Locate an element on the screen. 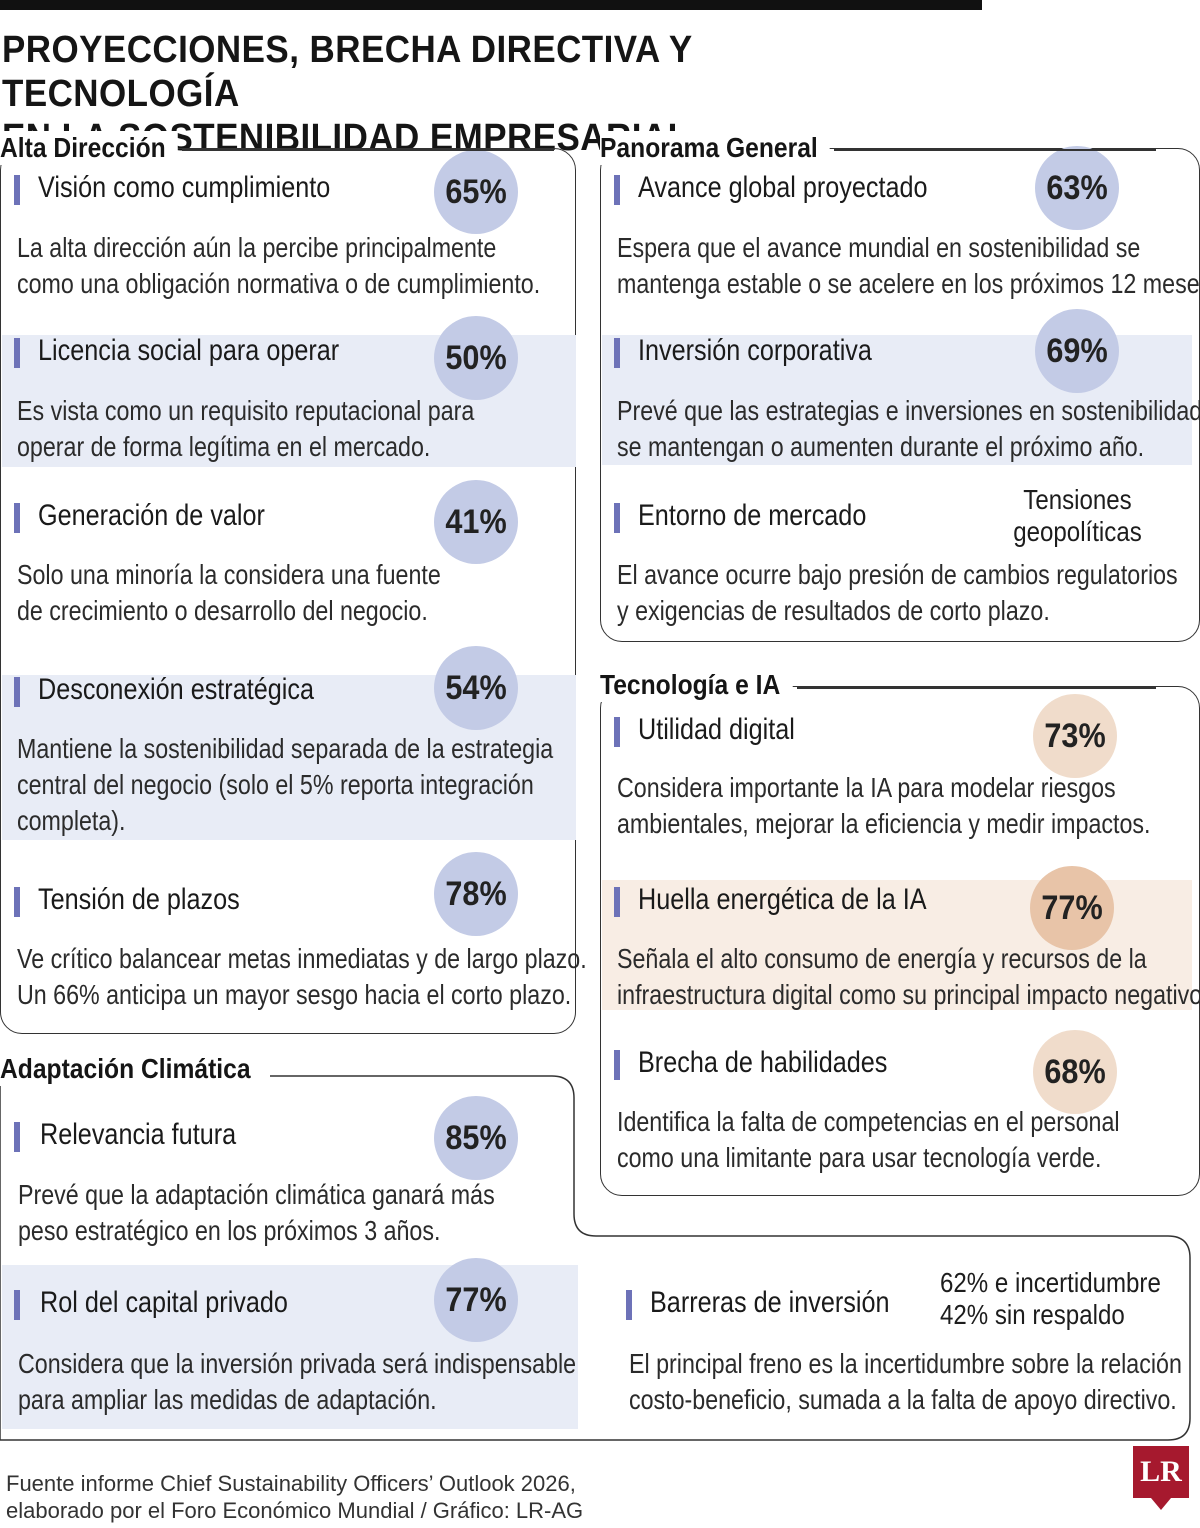 The height and width of the screenshot is (1528, 1200). market-tension-note: Tensiones geopolíticas is located at coordinates (1077, 516).